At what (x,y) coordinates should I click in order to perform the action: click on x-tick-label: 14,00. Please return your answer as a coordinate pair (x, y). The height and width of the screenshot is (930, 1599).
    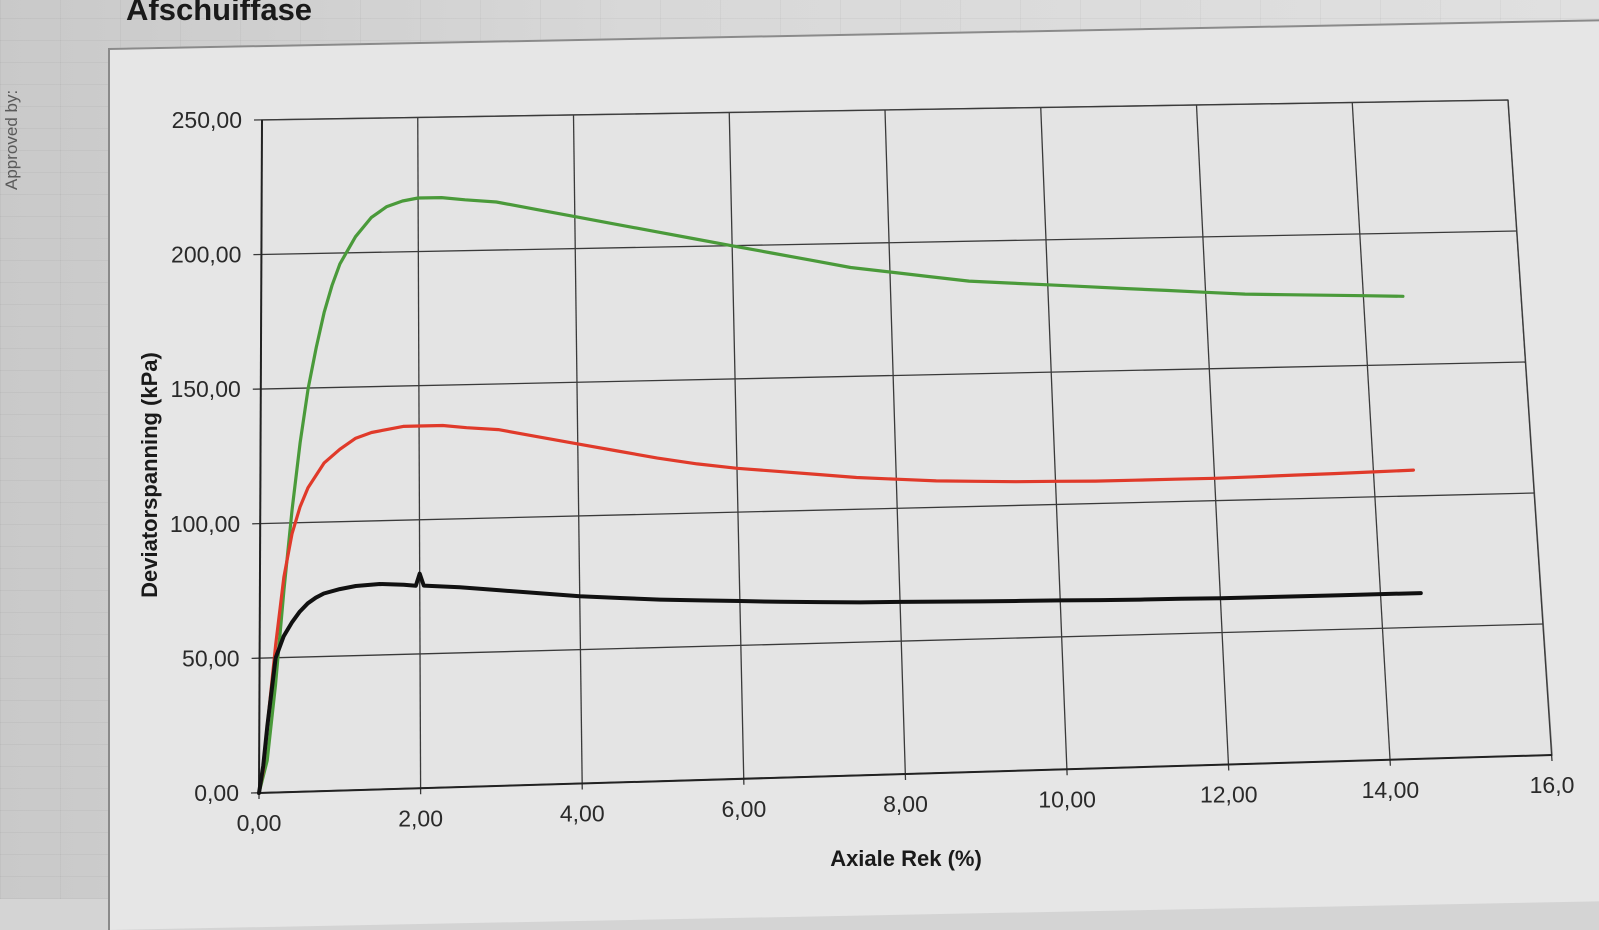
    Looking at the image, I should click on (1391, 790).